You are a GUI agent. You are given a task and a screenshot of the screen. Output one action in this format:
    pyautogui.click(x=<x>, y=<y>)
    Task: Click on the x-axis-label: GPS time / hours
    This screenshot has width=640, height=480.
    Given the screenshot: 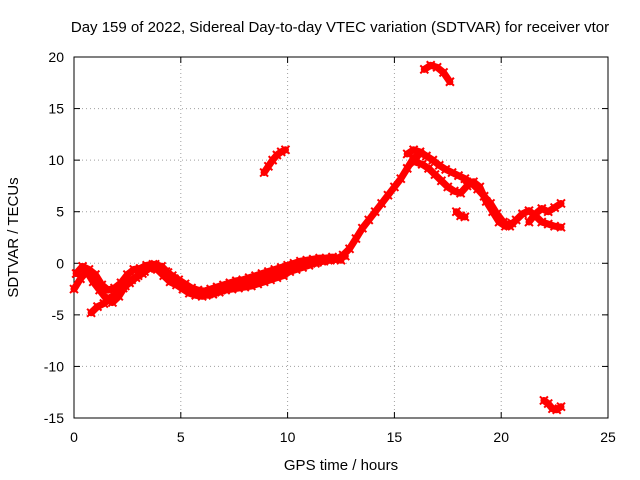 What is the action you would take?
    pyautogui.click(x=341, y=465)
    